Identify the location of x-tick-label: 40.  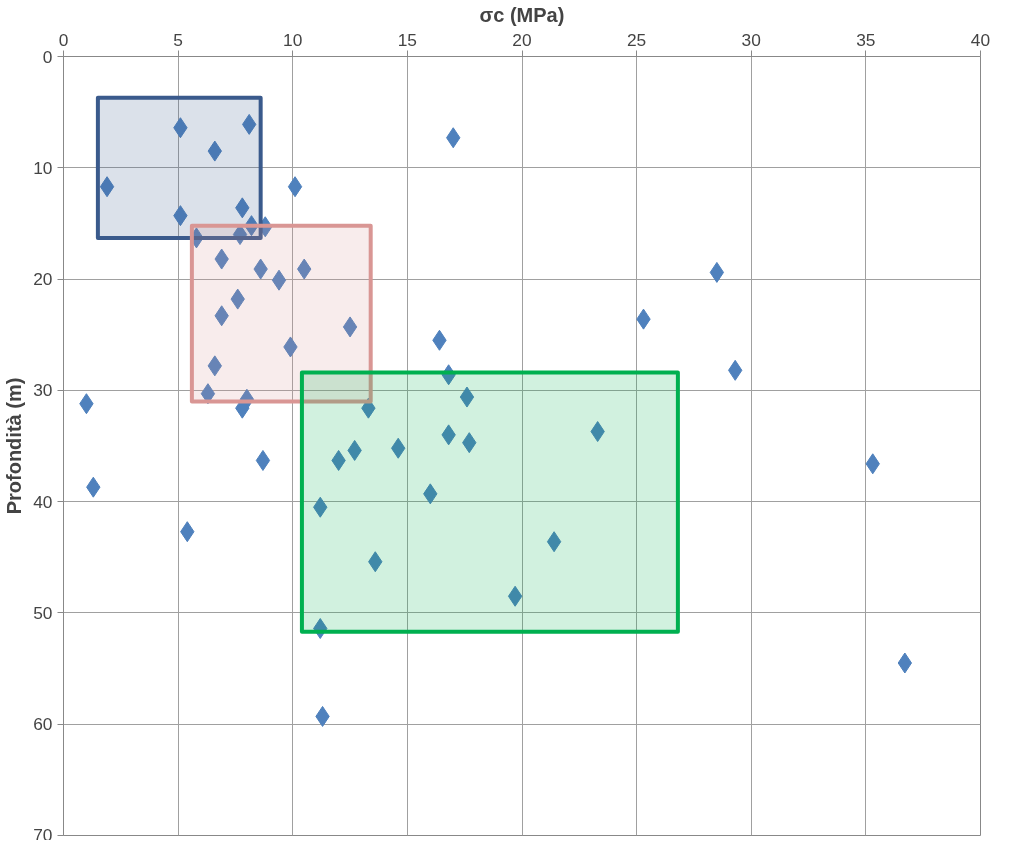
(980, 39).